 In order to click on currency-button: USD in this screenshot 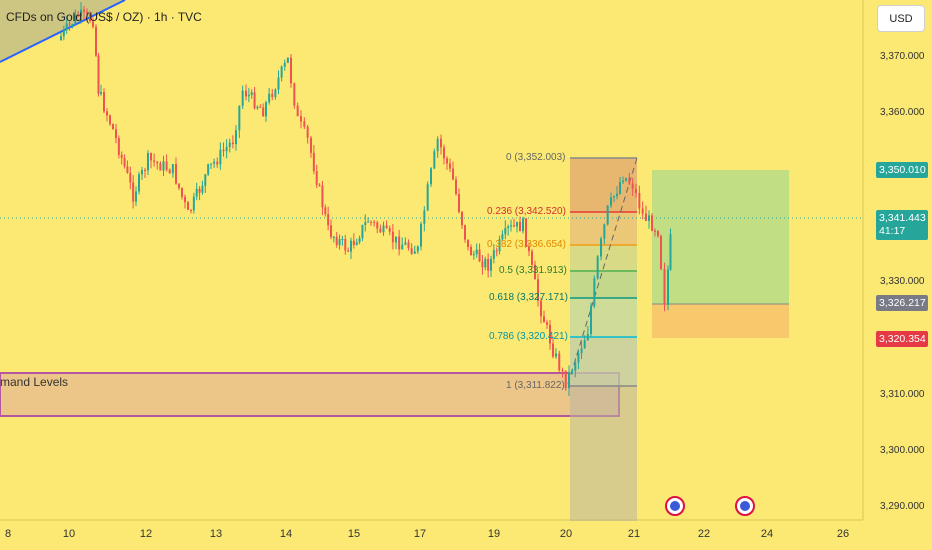, I will do `click(901, 18)`.